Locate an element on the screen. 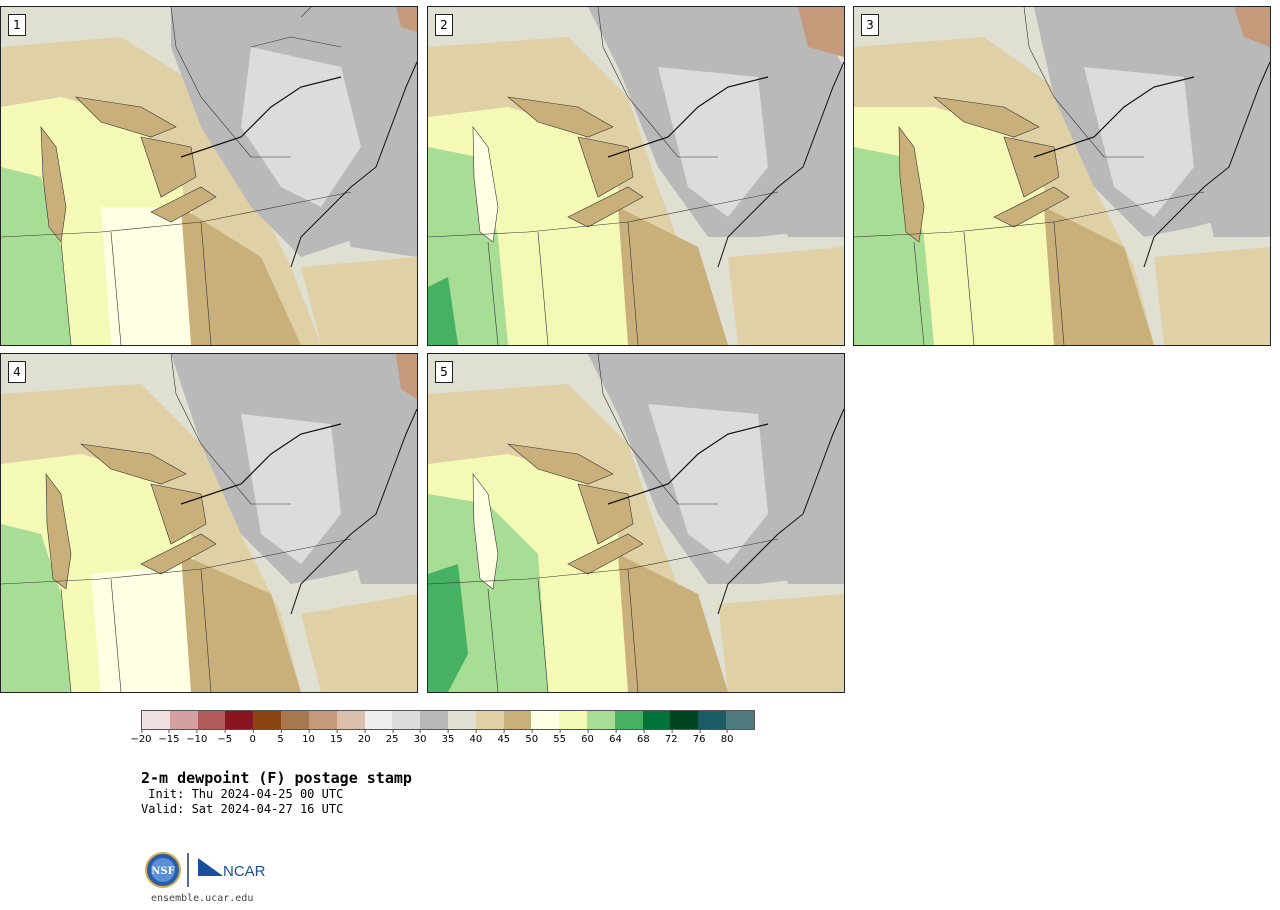 The image size is (1280, 910). colorbar-tick-label: 60 is located at coordinates (587, 737).